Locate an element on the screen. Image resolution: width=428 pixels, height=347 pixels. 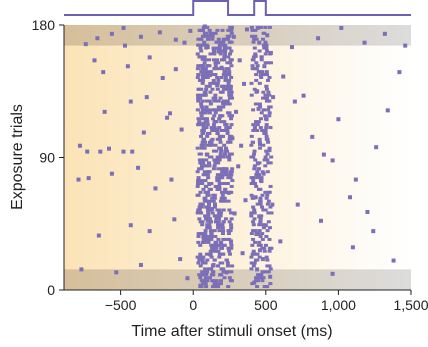
x-axis-title: Time after stimuli onset (ms) is located at coordinates (231, 331).